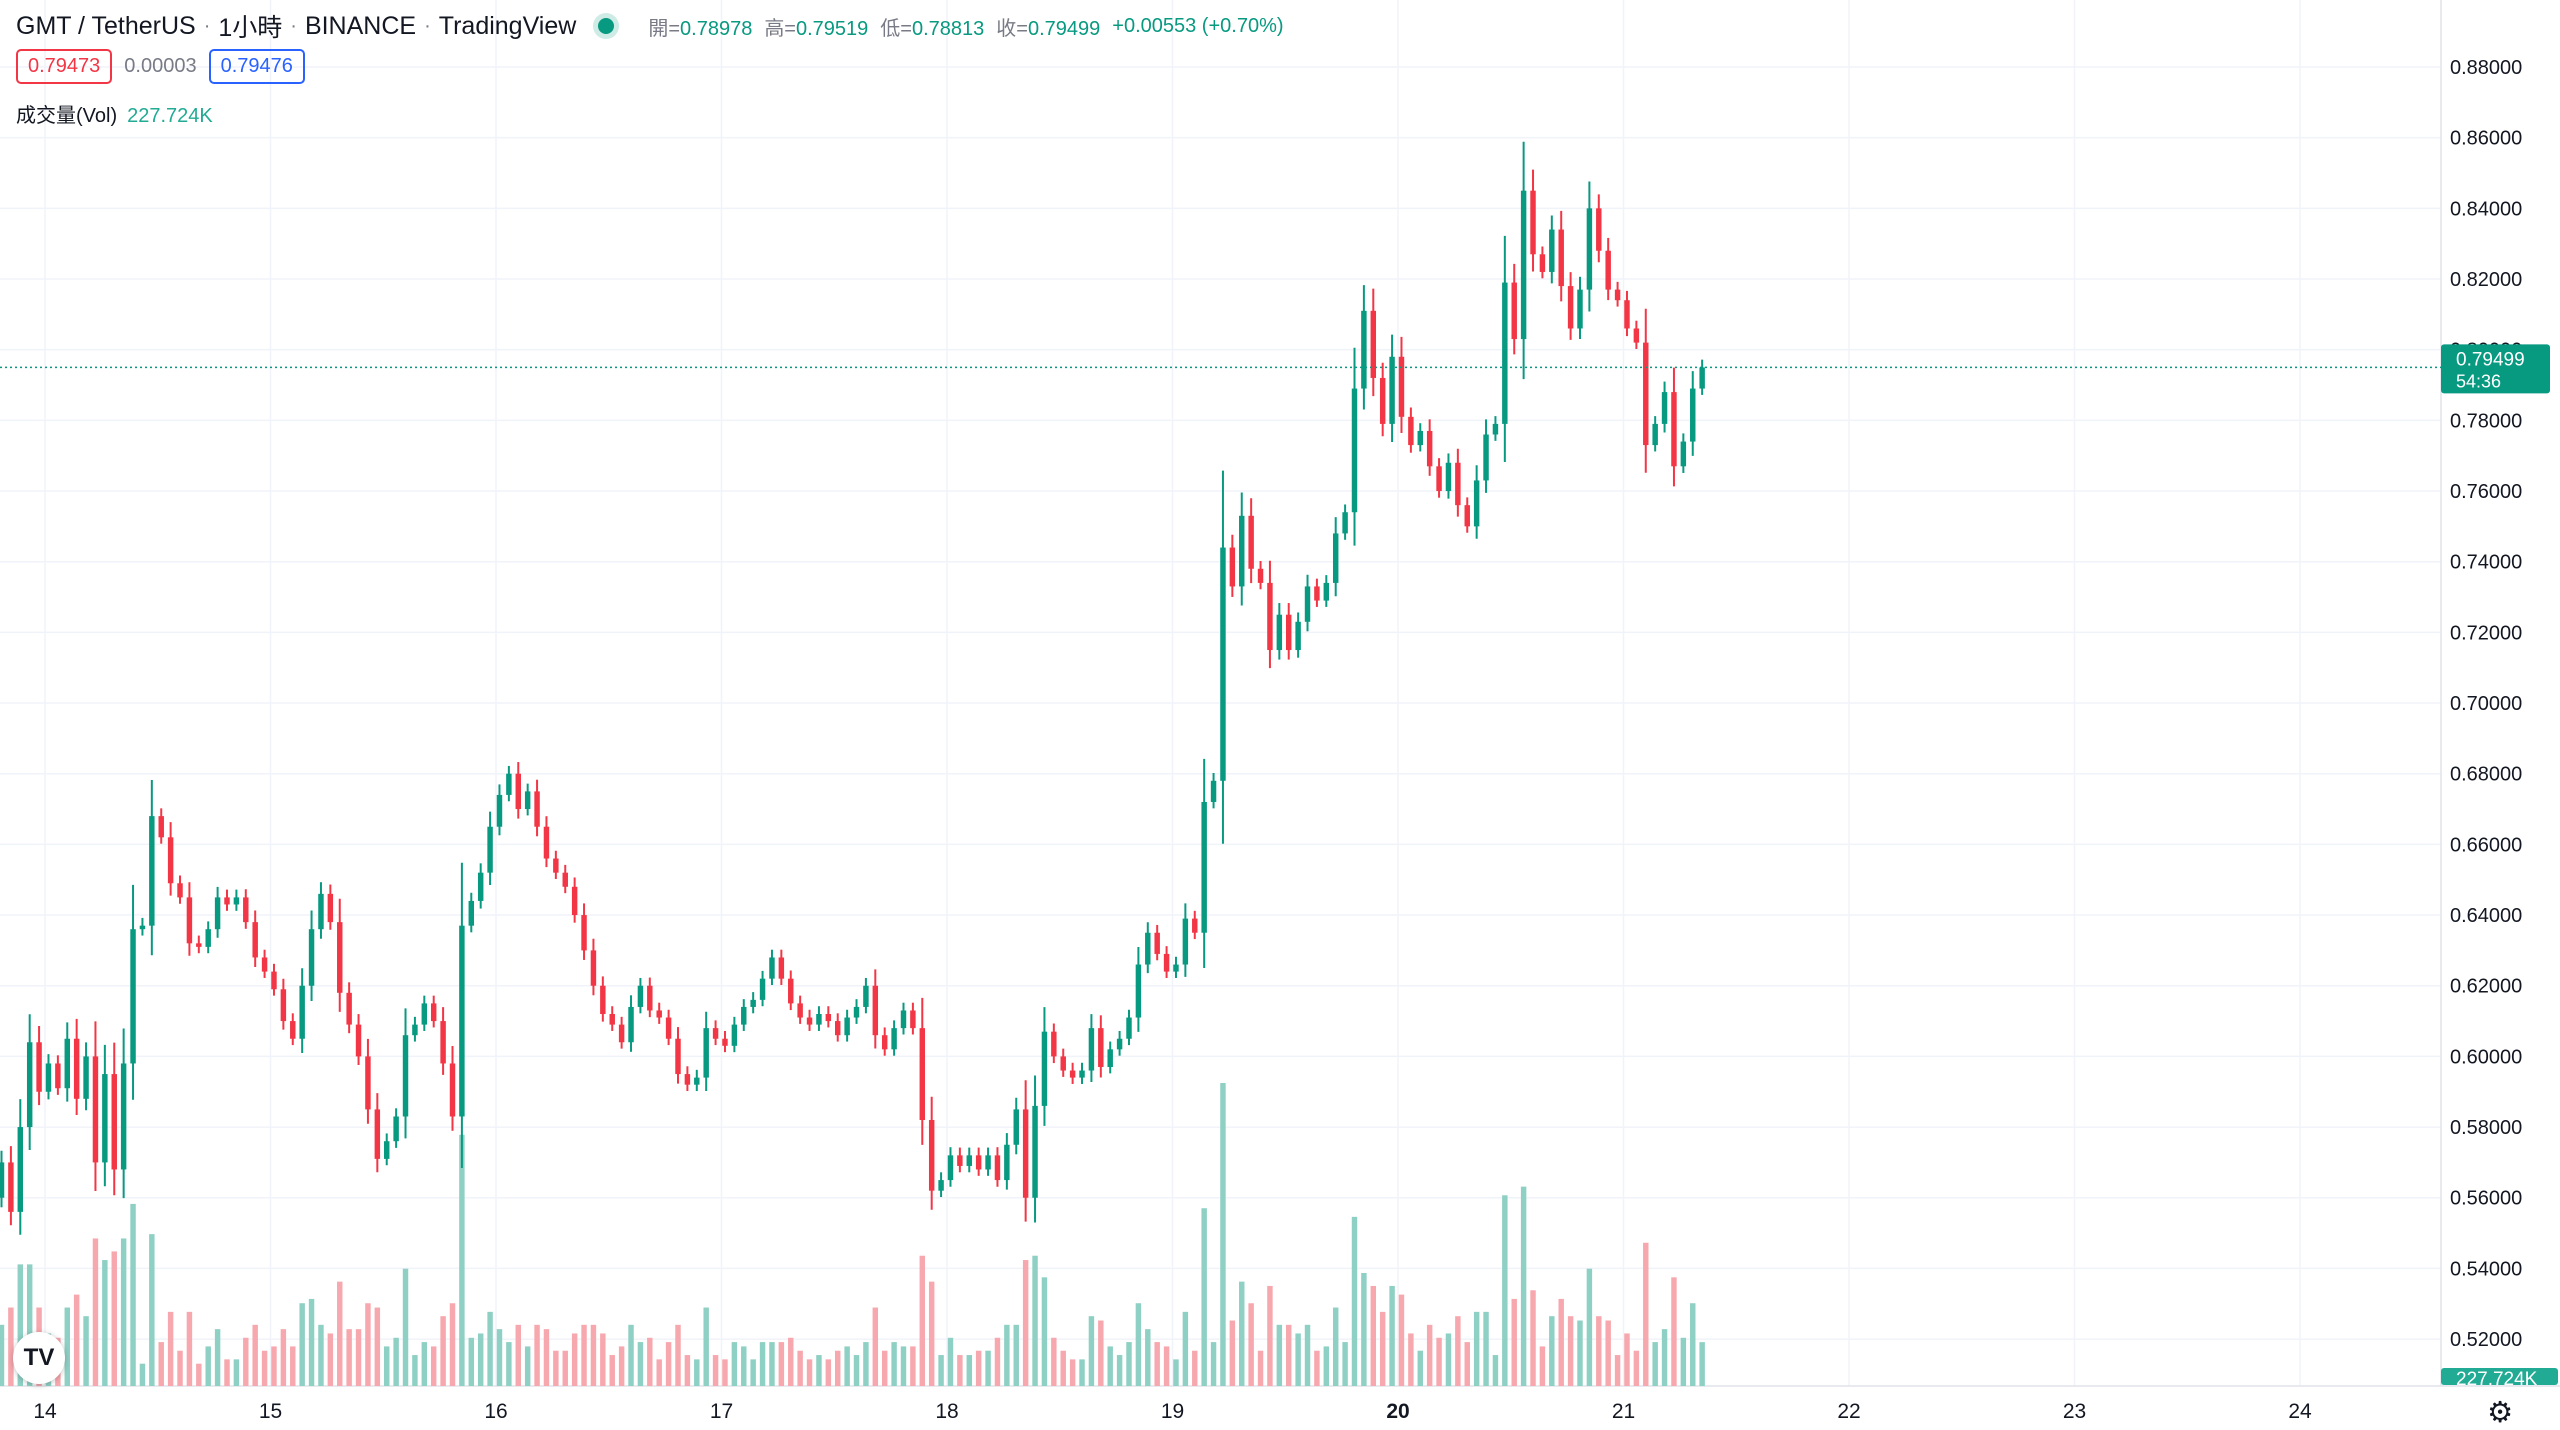 The width and height of the screenshot is (2560, 1430). Describe the element at coordinates (2486, 633) in the screenshot. I see `price-tick-label: 0.72000` at that location.